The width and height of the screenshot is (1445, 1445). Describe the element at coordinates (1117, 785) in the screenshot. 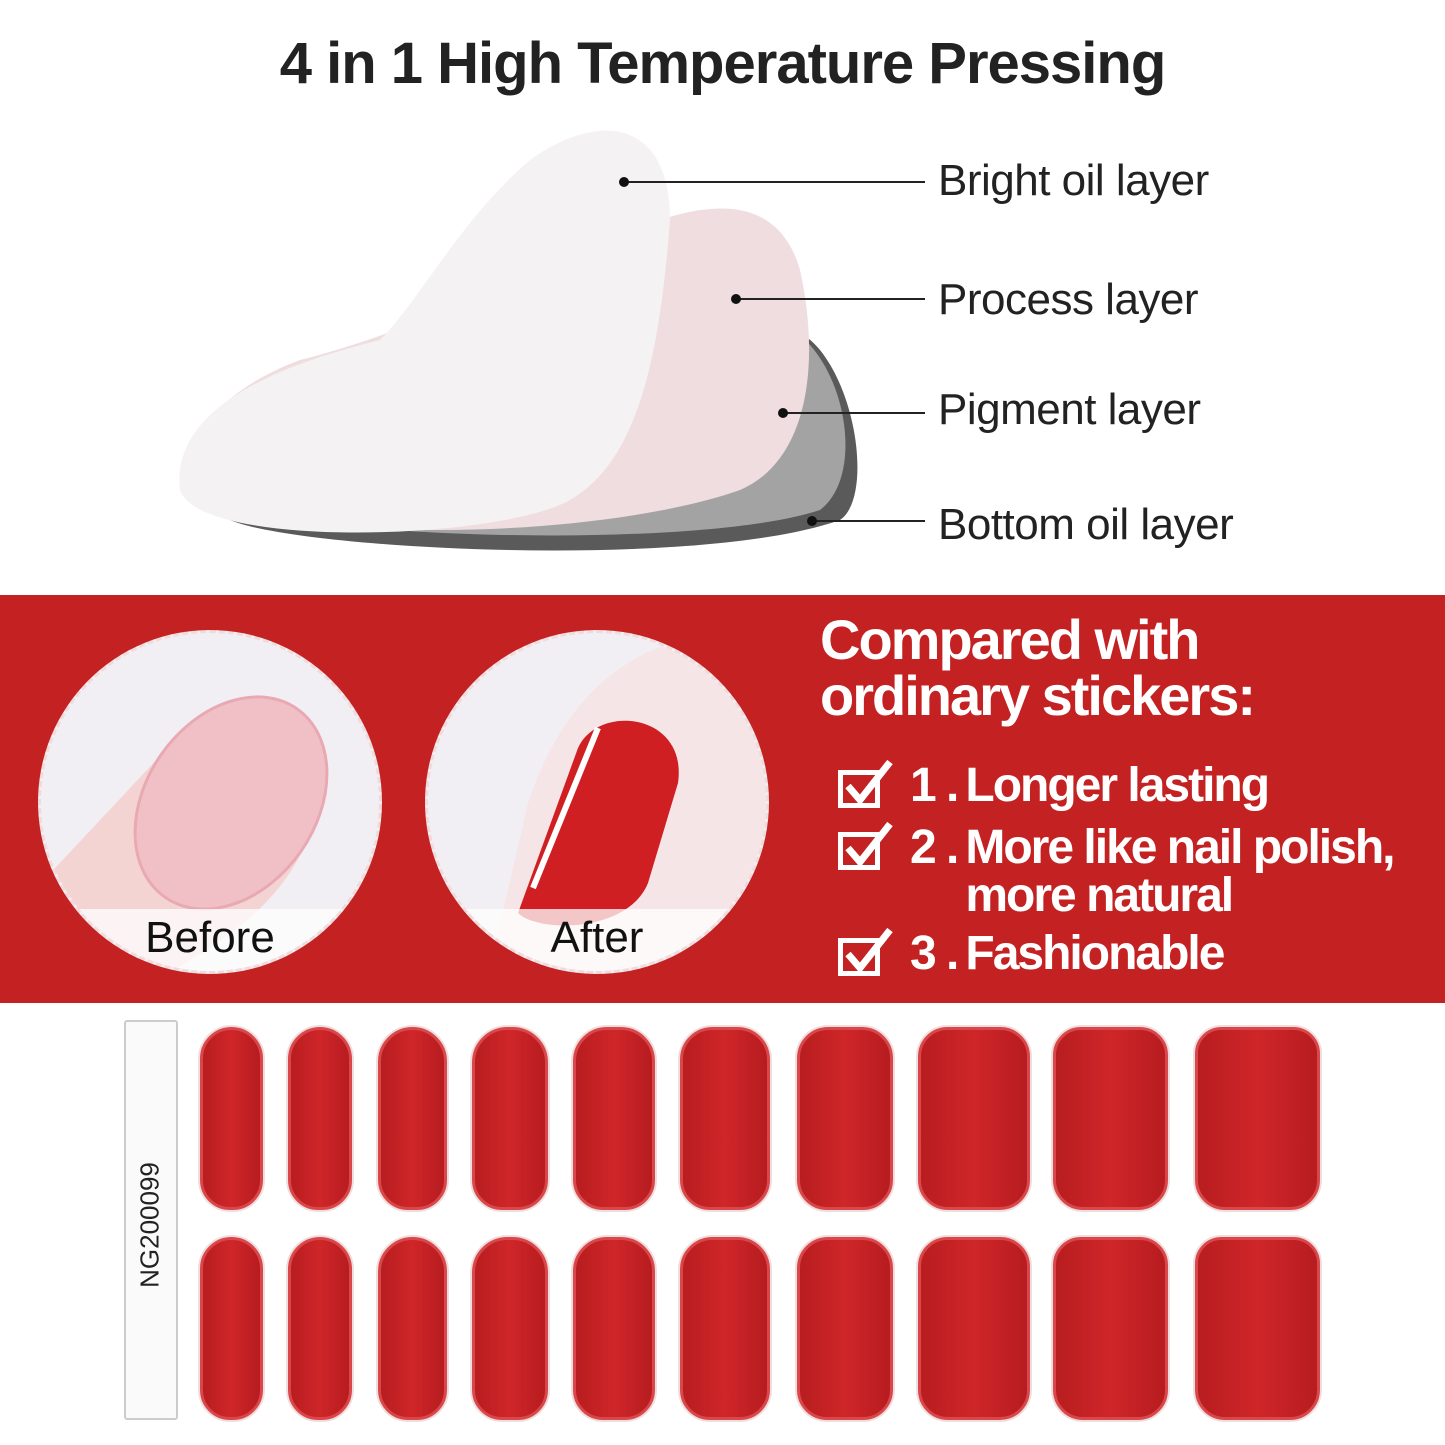

I see `benefit-text: Longer lasting` at that location.